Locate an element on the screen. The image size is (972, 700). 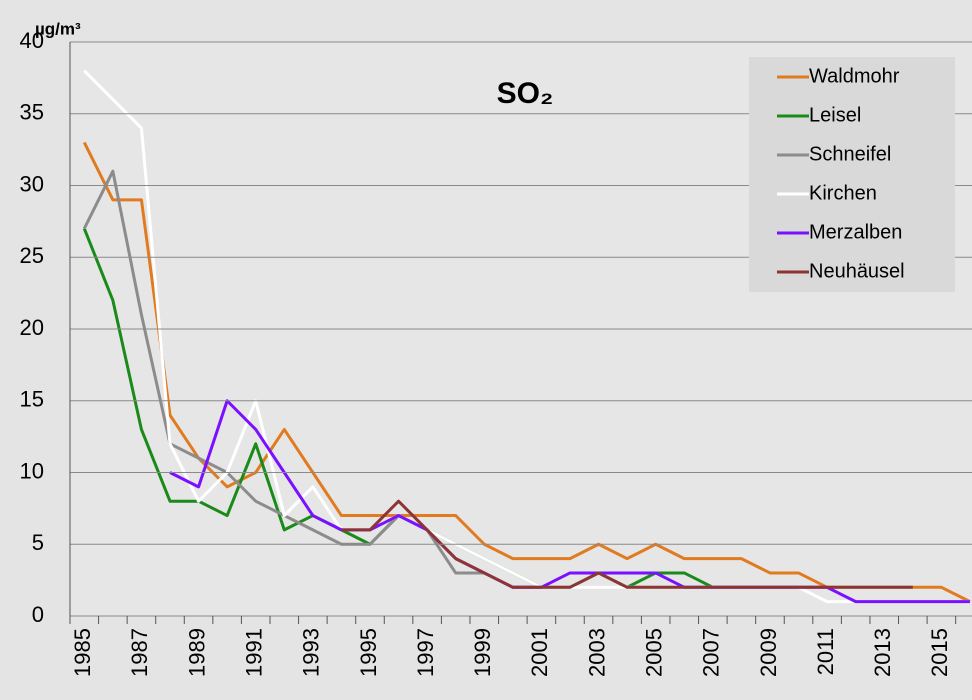
x-tick-label: 2003 is located at coordinates (596, 652).